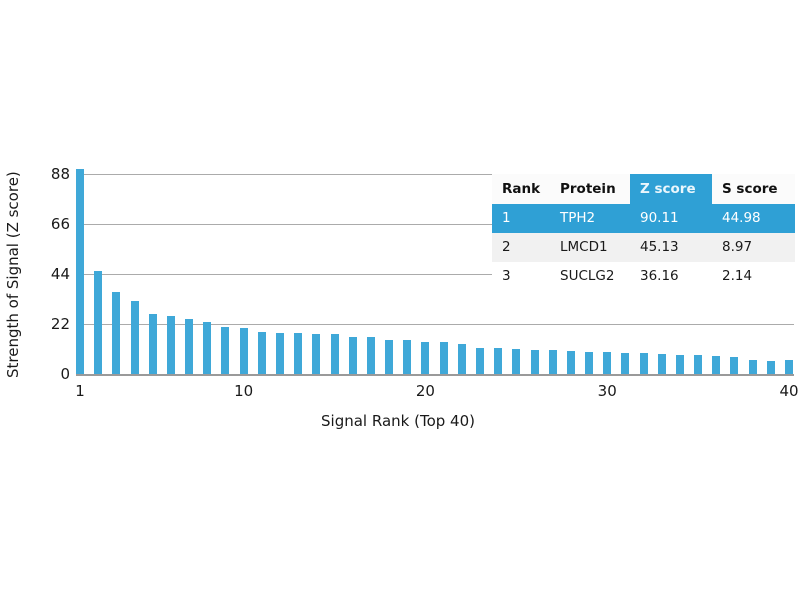 This screenshot has height=600, width=800. I want to click on y-tick-label: 22, so click(60, 324).